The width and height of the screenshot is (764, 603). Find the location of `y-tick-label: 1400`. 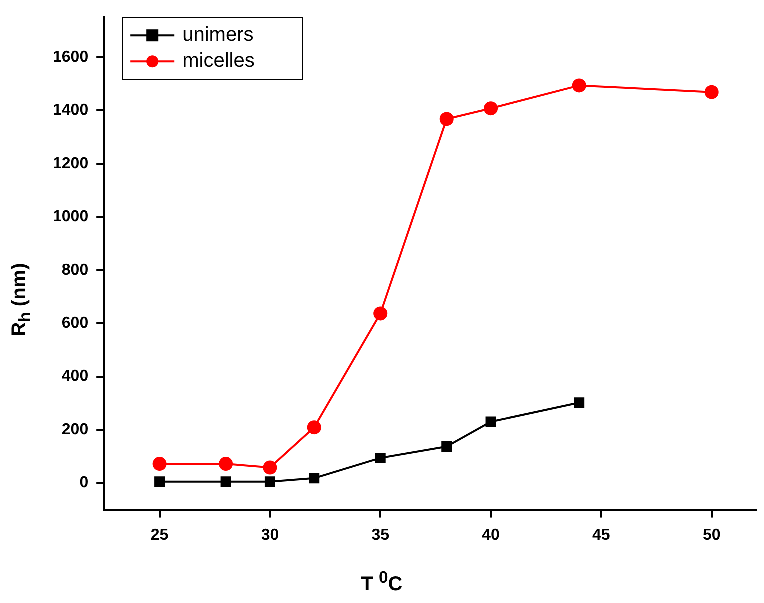

y-tick-label: 1400 is located at coordinates (71, 111).